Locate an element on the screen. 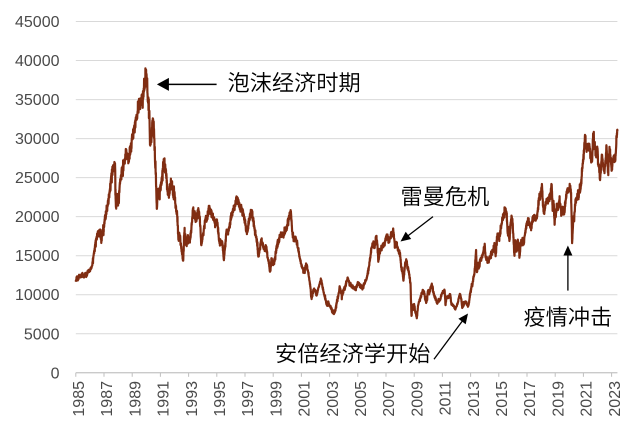  svg-text: 40000 is located at coordinates (37, 61).